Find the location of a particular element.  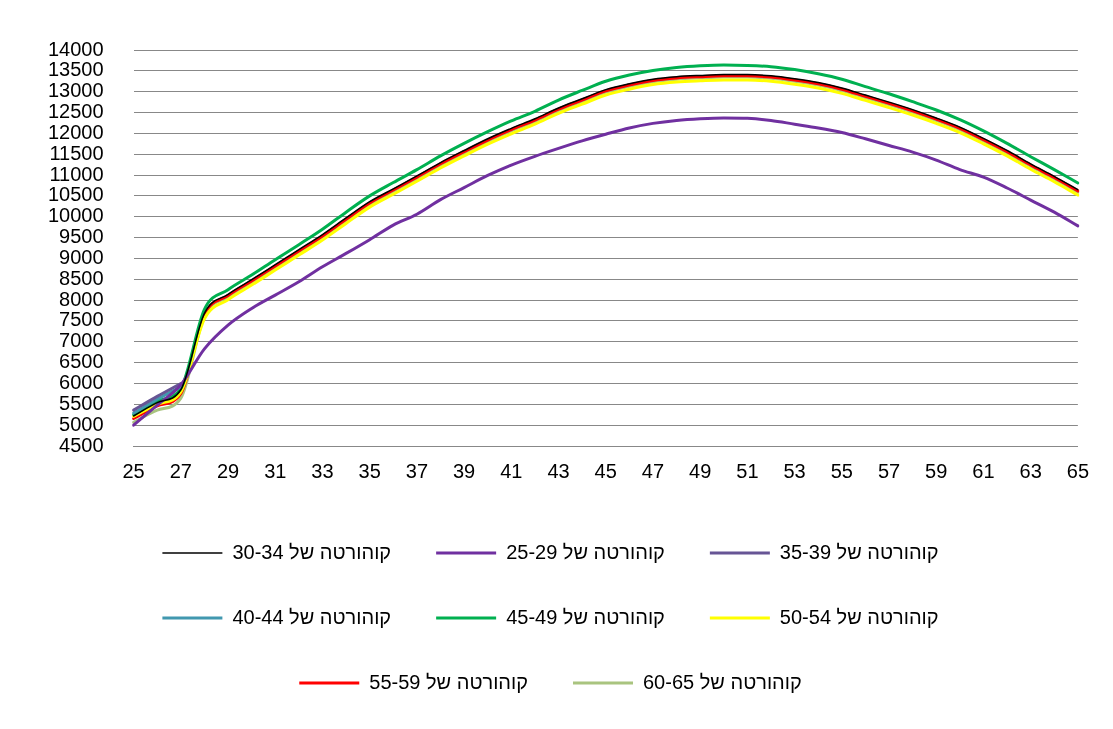

y-tick-label: 5000 is located at coordinates (81, 423).